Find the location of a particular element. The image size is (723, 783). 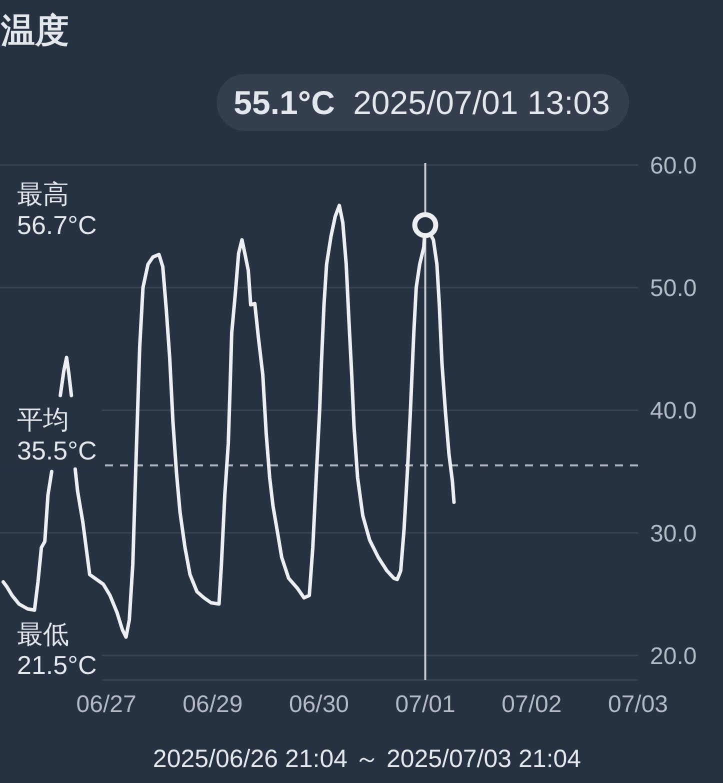

text: 55.1°C 2025/07/01 13:03 is located at coordinates (422, 102).